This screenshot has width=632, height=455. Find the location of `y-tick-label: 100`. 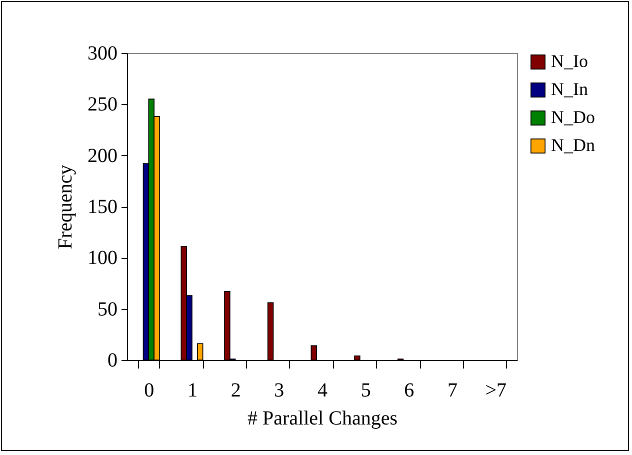

y-tick-label: 100 is located at coordinates (103, 258).